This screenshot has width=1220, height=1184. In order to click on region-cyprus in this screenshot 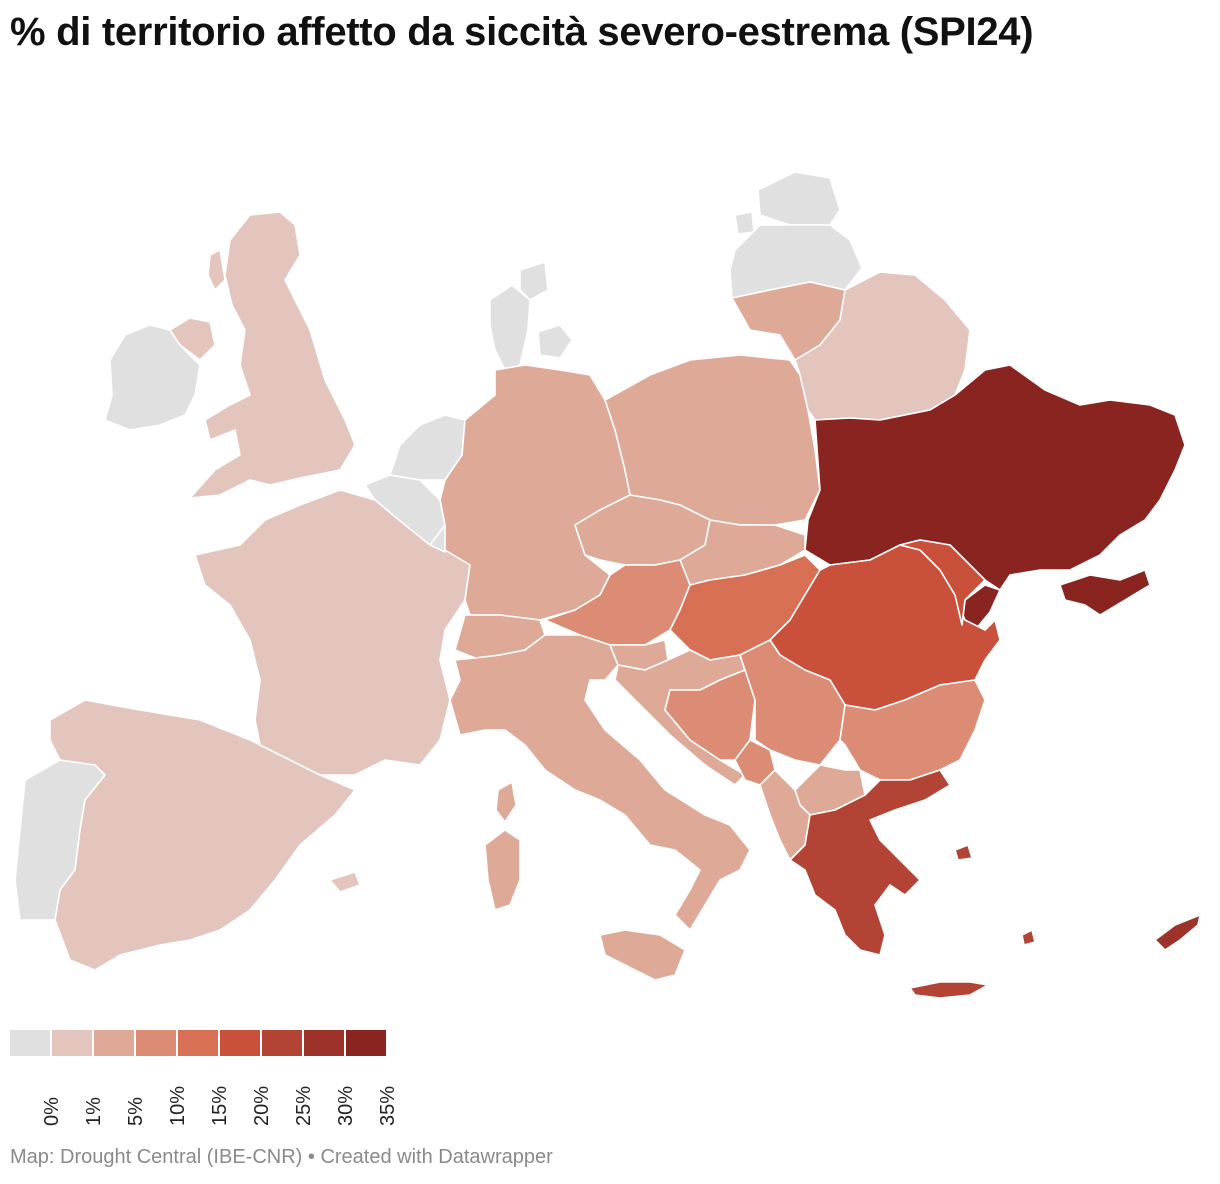, I will do `click(1177, 932)`.